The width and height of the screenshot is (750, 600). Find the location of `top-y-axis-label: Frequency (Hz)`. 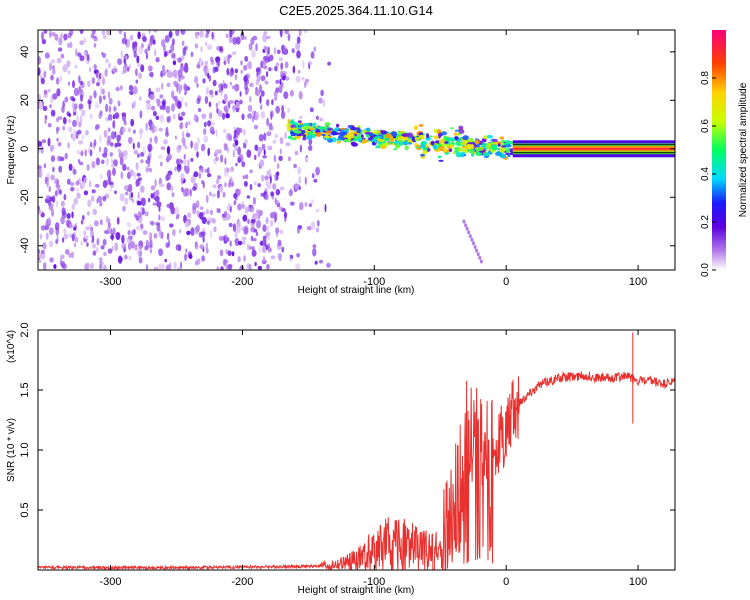

top-y-axis-label: Frequency (Hz) is located at coordinates (11, 150).